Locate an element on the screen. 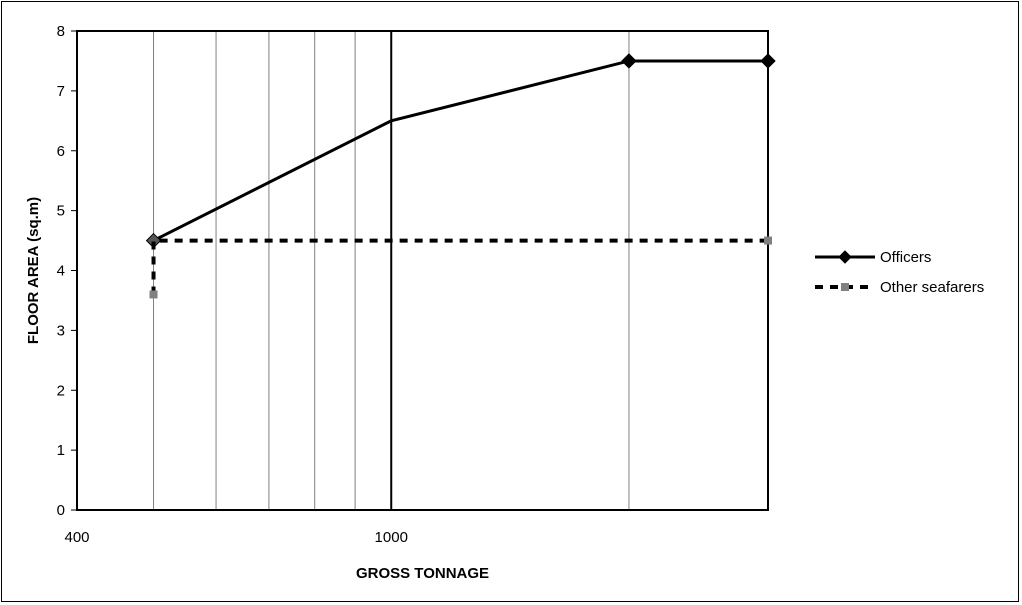  series-other-seafarers is located at coordinates (460, 267).